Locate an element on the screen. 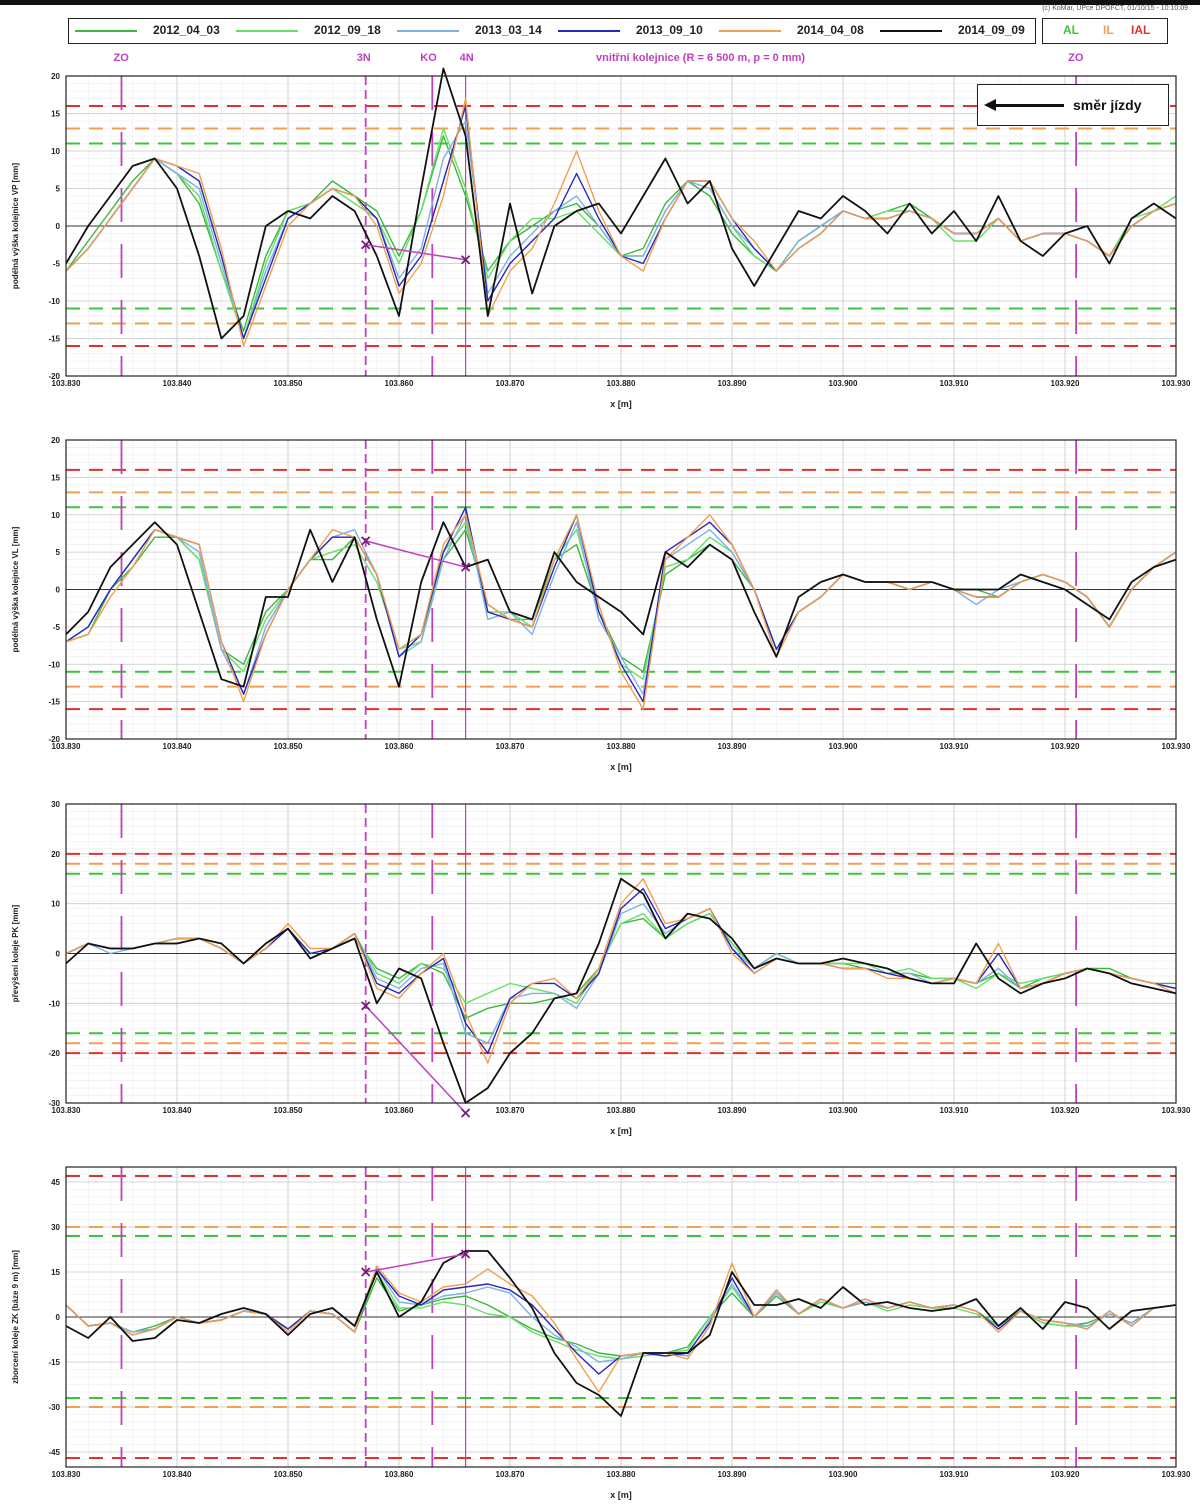 This screenshot has height=1506, width=1200. y-tick-label: 5 is located at coordinates (58, 189).